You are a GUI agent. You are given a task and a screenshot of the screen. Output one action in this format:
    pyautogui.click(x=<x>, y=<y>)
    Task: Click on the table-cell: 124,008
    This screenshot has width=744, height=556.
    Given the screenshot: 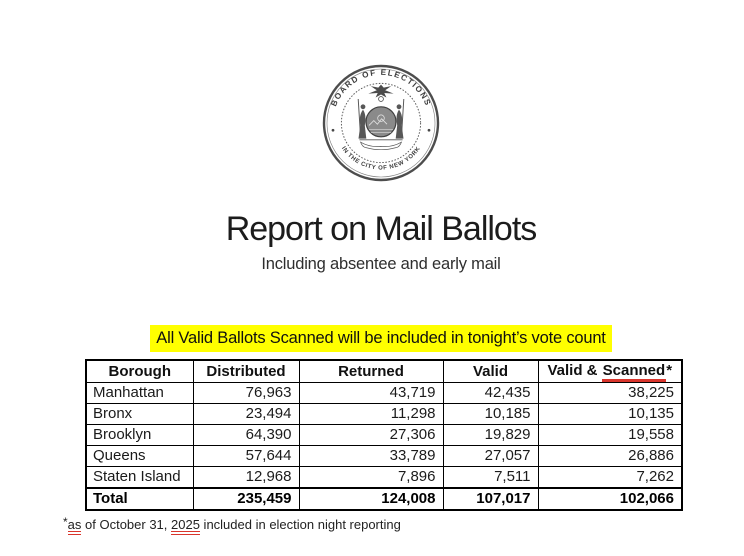 What is the action you would take?
    pyautogui.click(x=371, y=499)
    